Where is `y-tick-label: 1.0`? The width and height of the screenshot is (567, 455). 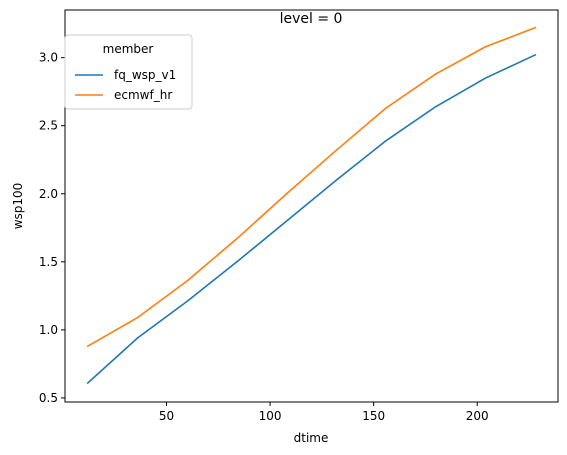
y-tick-label: 1.0 is located at coordinates (48, 330).